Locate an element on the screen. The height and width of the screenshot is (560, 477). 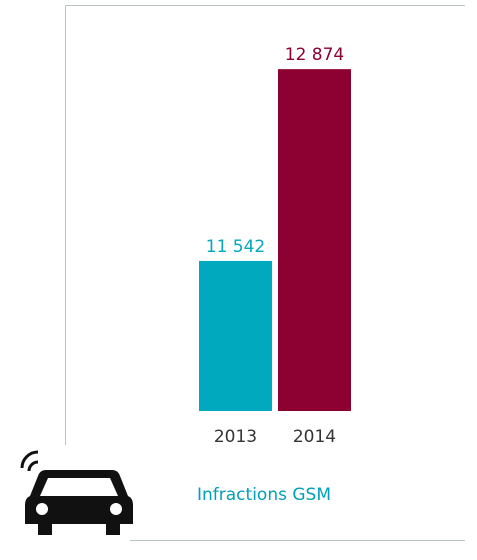
x-tick-label: 2014 is located at coordinates (314, 437).